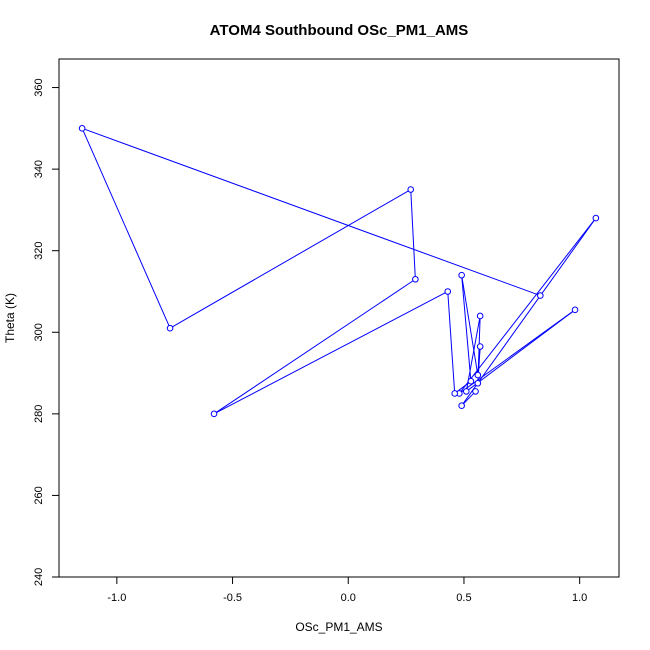 The height and width of the screenshot is (650, 650). What do you see at coordinates (116, 598) in the screenshot?
I see `x-tick-label: -1.0` at bounding box center [116, 598].